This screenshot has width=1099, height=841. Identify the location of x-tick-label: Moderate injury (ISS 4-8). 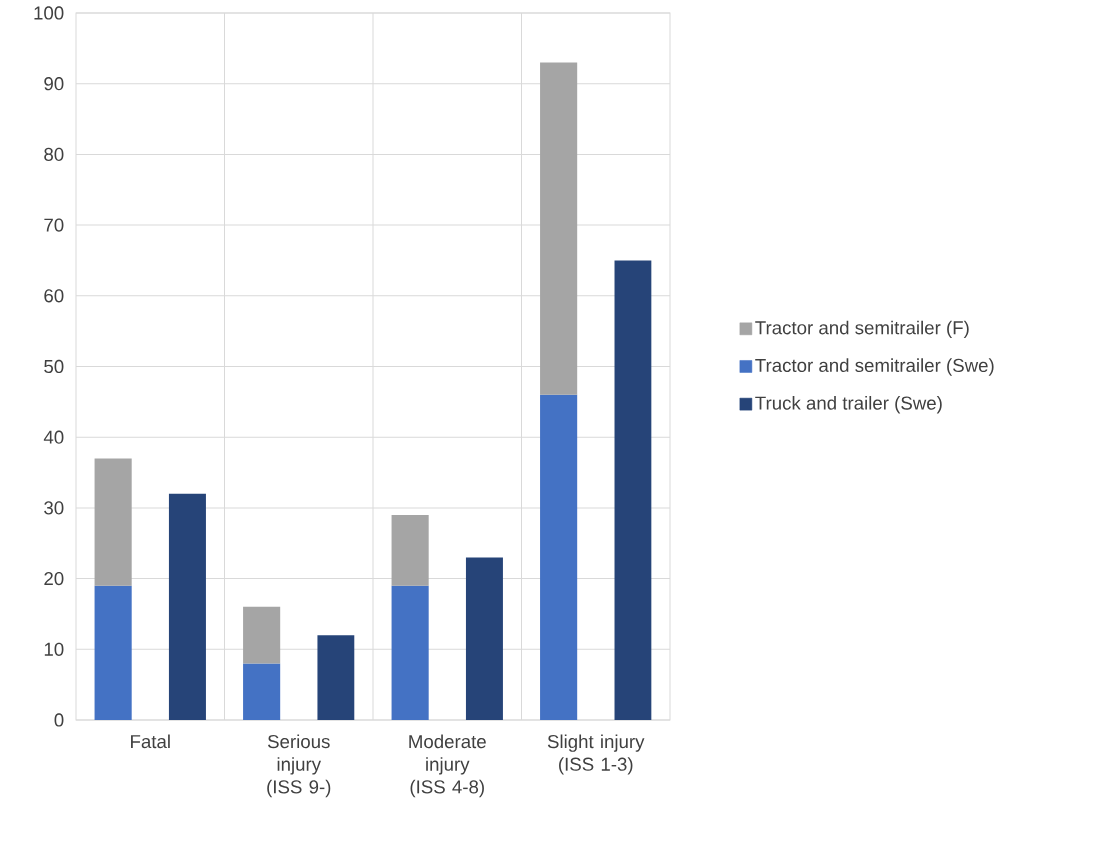
(447, 766).